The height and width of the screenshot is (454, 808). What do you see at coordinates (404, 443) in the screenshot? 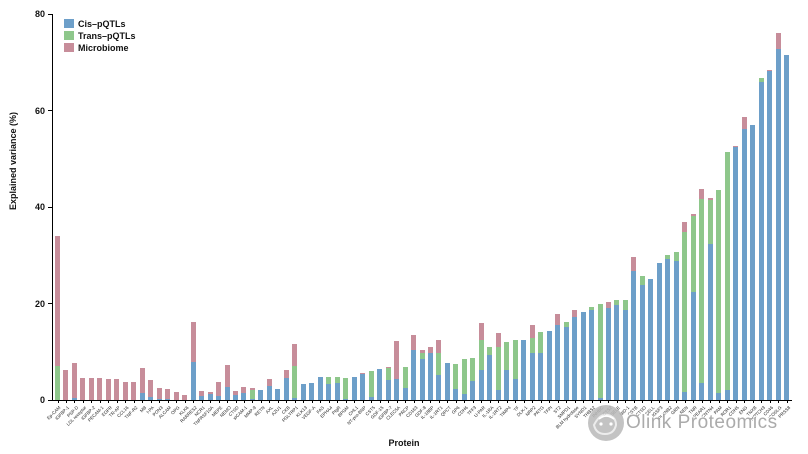
I see `x-axis-title: Protein` at bounding box center [404, 443].